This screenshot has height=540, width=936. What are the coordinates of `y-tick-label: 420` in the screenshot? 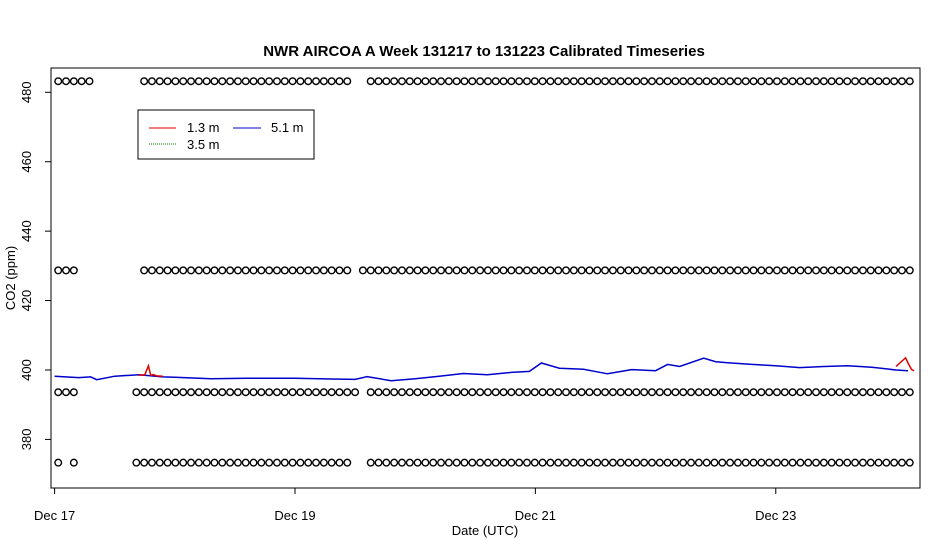 It's located at (26, 301).